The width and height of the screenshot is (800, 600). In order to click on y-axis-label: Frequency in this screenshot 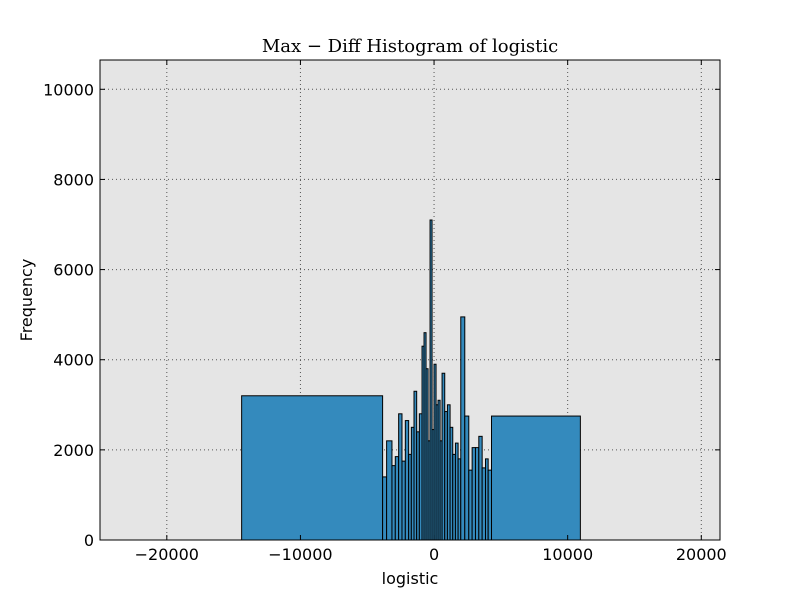, I will do `click(26, 300)`.